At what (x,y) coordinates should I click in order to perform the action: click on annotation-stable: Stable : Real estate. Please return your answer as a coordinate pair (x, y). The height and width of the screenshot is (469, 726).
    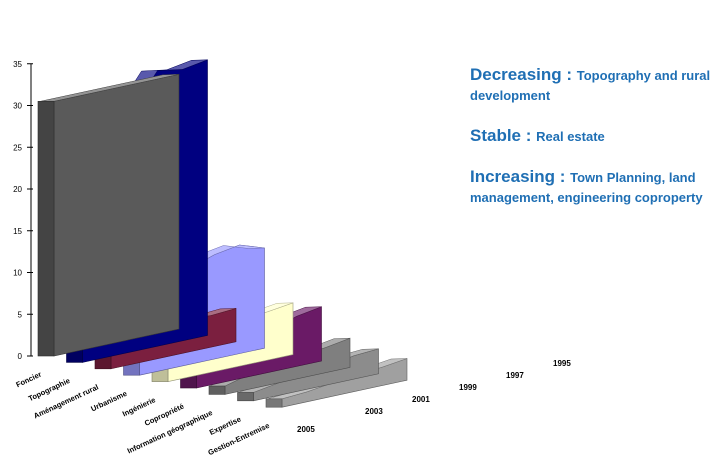
    Looking at the image, I should click on (595, 136).